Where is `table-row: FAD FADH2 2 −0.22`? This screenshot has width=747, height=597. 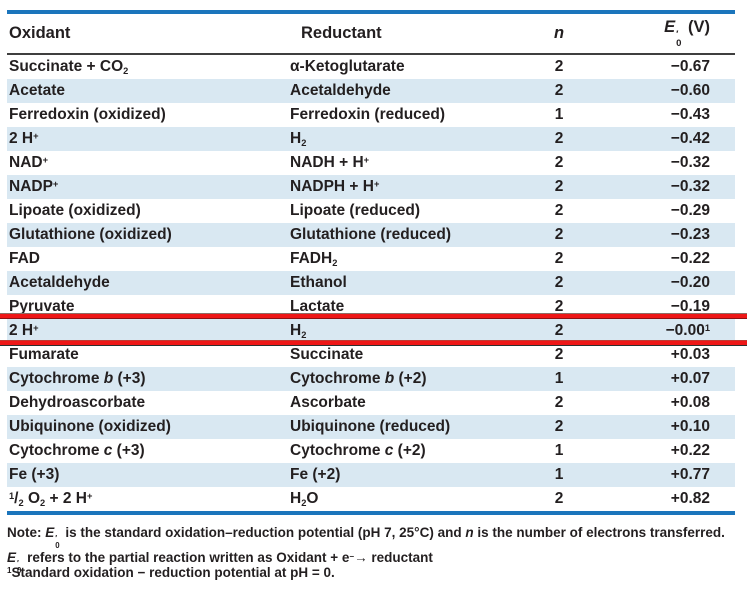 table-row: FAD FADH2 2 −0.22 is located at coordinates (371, 259).